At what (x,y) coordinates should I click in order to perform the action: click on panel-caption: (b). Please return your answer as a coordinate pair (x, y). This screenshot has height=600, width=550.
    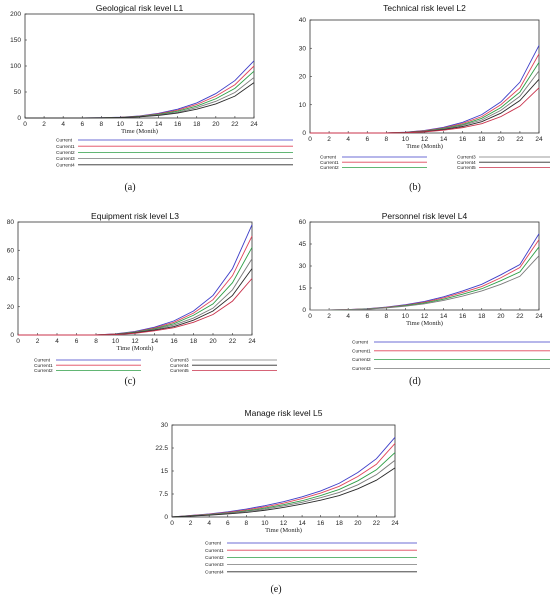
    Looking at the image, I should click on (415, 187).